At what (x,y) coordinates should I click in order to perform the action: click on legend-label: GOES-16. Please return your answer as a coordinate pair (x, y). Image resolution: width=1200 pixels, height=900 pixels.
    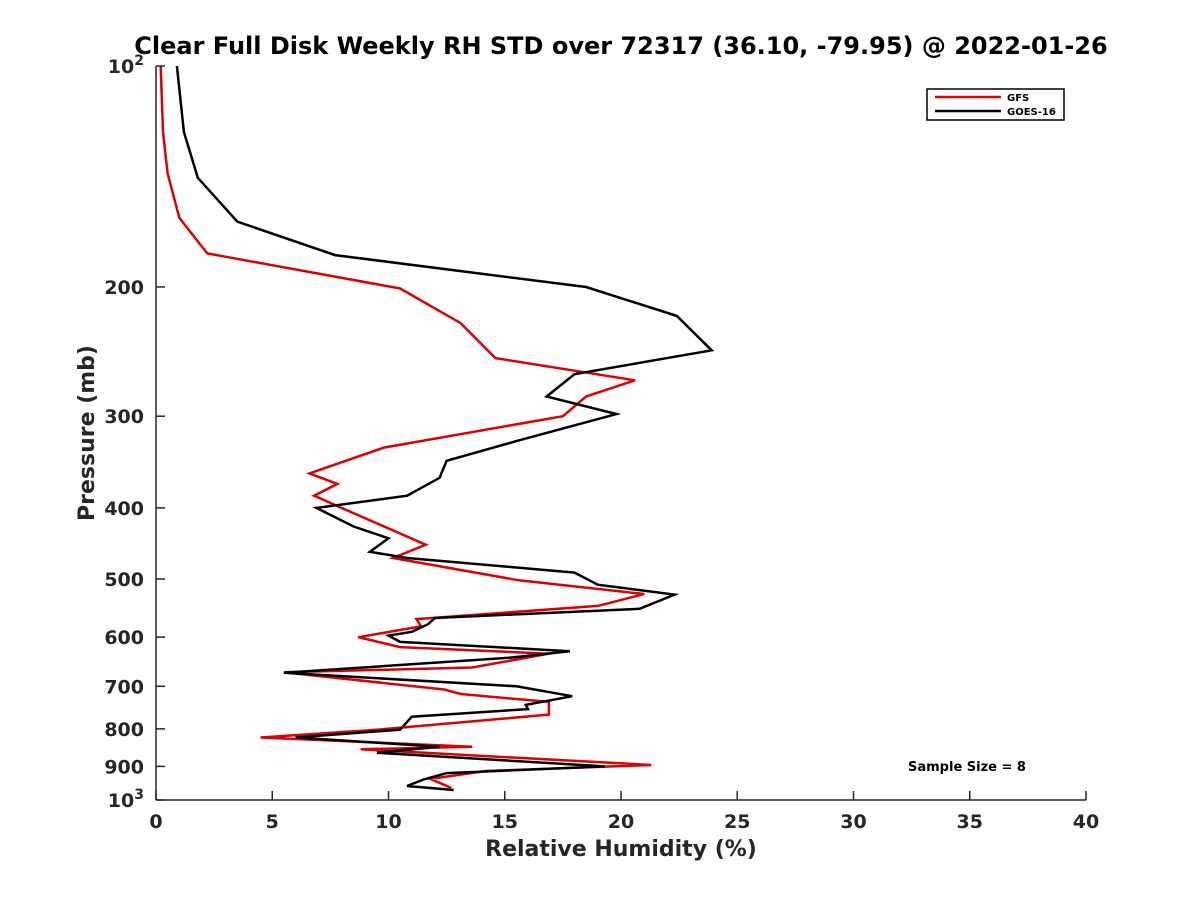
    Looking at the image, I should click on (1031, 112).